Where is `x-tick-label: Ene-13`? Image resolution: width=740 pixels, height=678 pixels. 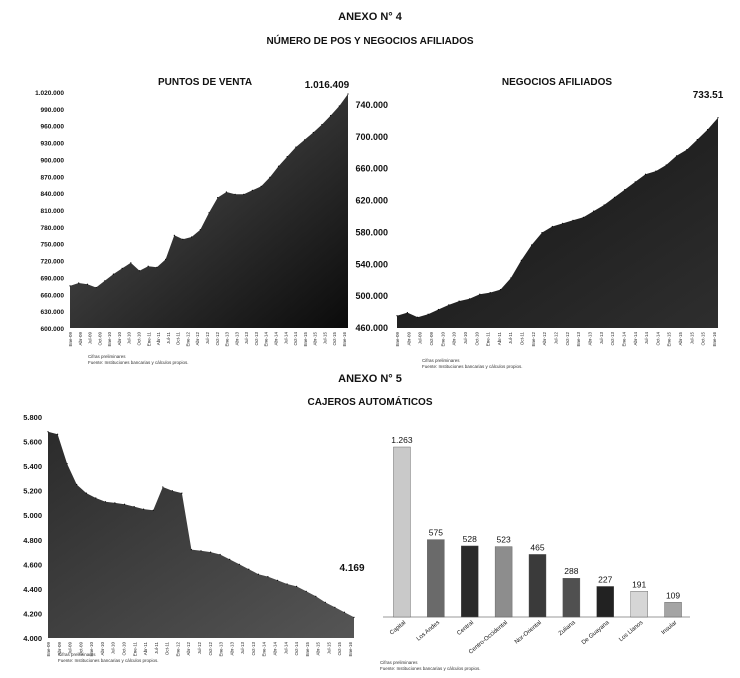 x-tick-label: Ene-13 is located at coordinates (578, 339).